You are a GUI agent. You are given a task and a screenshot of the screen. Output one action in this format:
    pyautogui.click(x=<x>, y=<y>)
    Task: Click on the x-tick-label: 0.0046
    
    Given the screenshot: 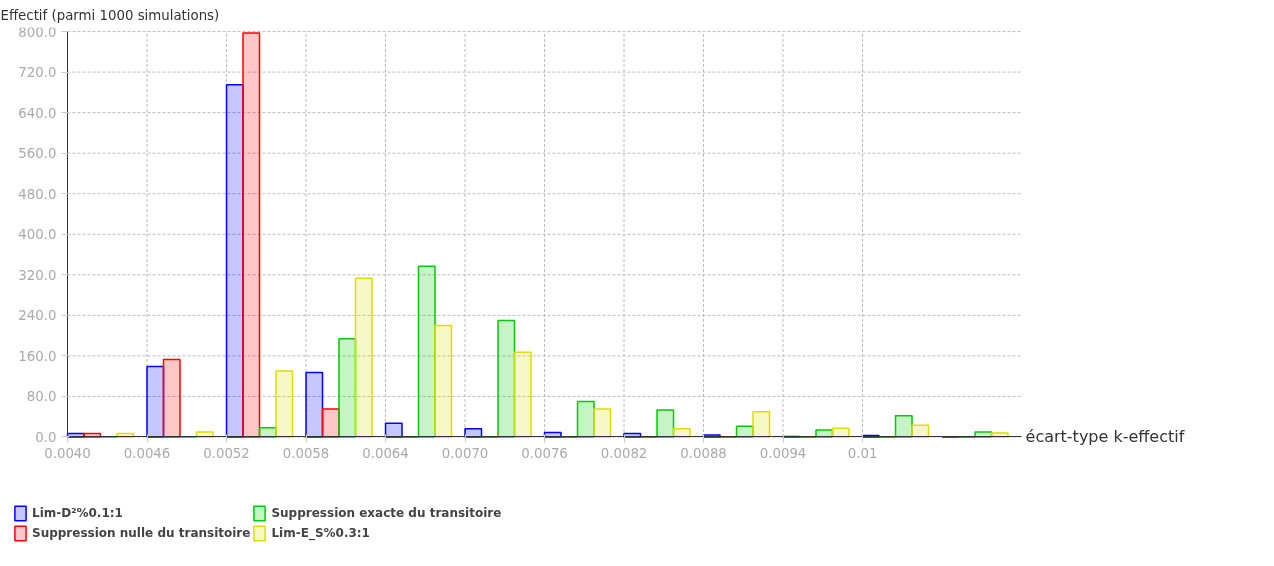 What is the action you would take?
    pyautogui.click(x=147, y=453)
    